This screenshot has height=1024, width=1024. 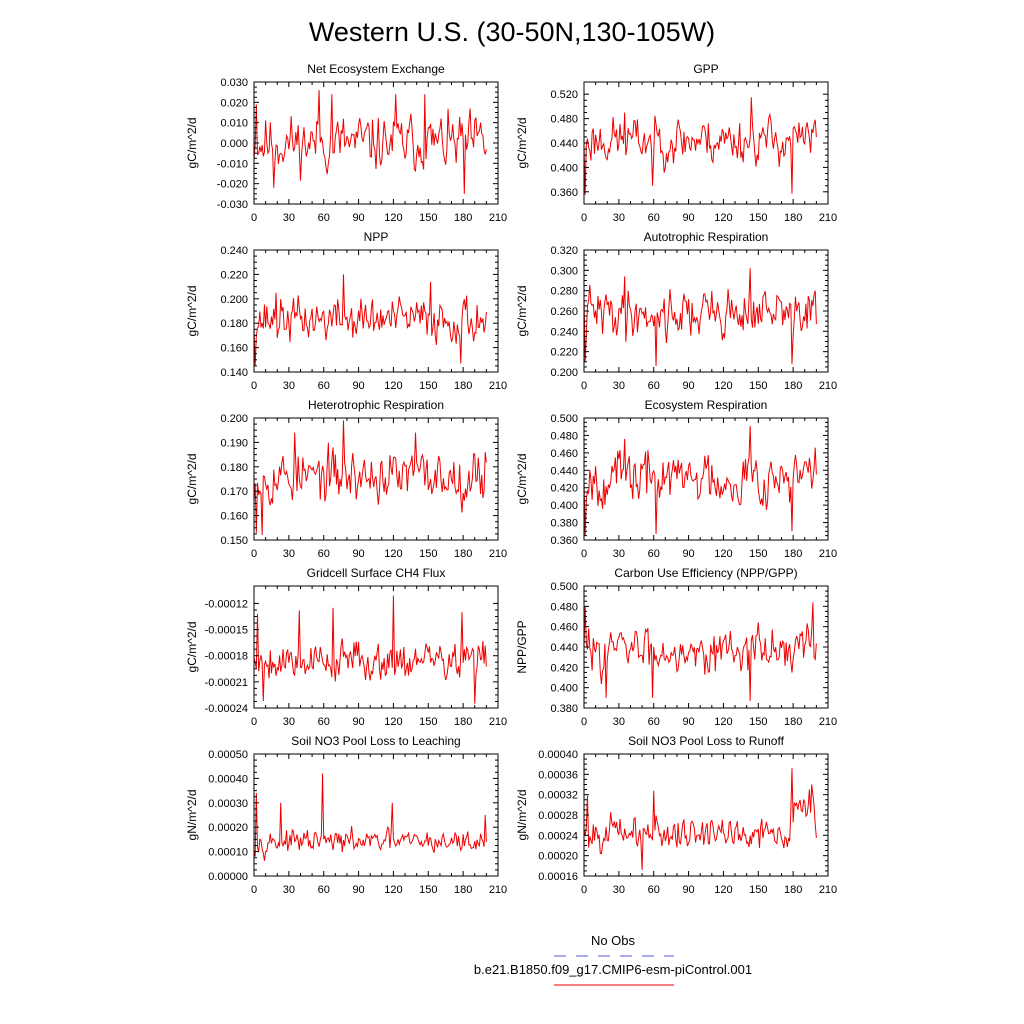 What do you see at coordinates (234, 443) in the screenshot?
I see `y-tick-label: 0.190` at bounding box center [234, 443].